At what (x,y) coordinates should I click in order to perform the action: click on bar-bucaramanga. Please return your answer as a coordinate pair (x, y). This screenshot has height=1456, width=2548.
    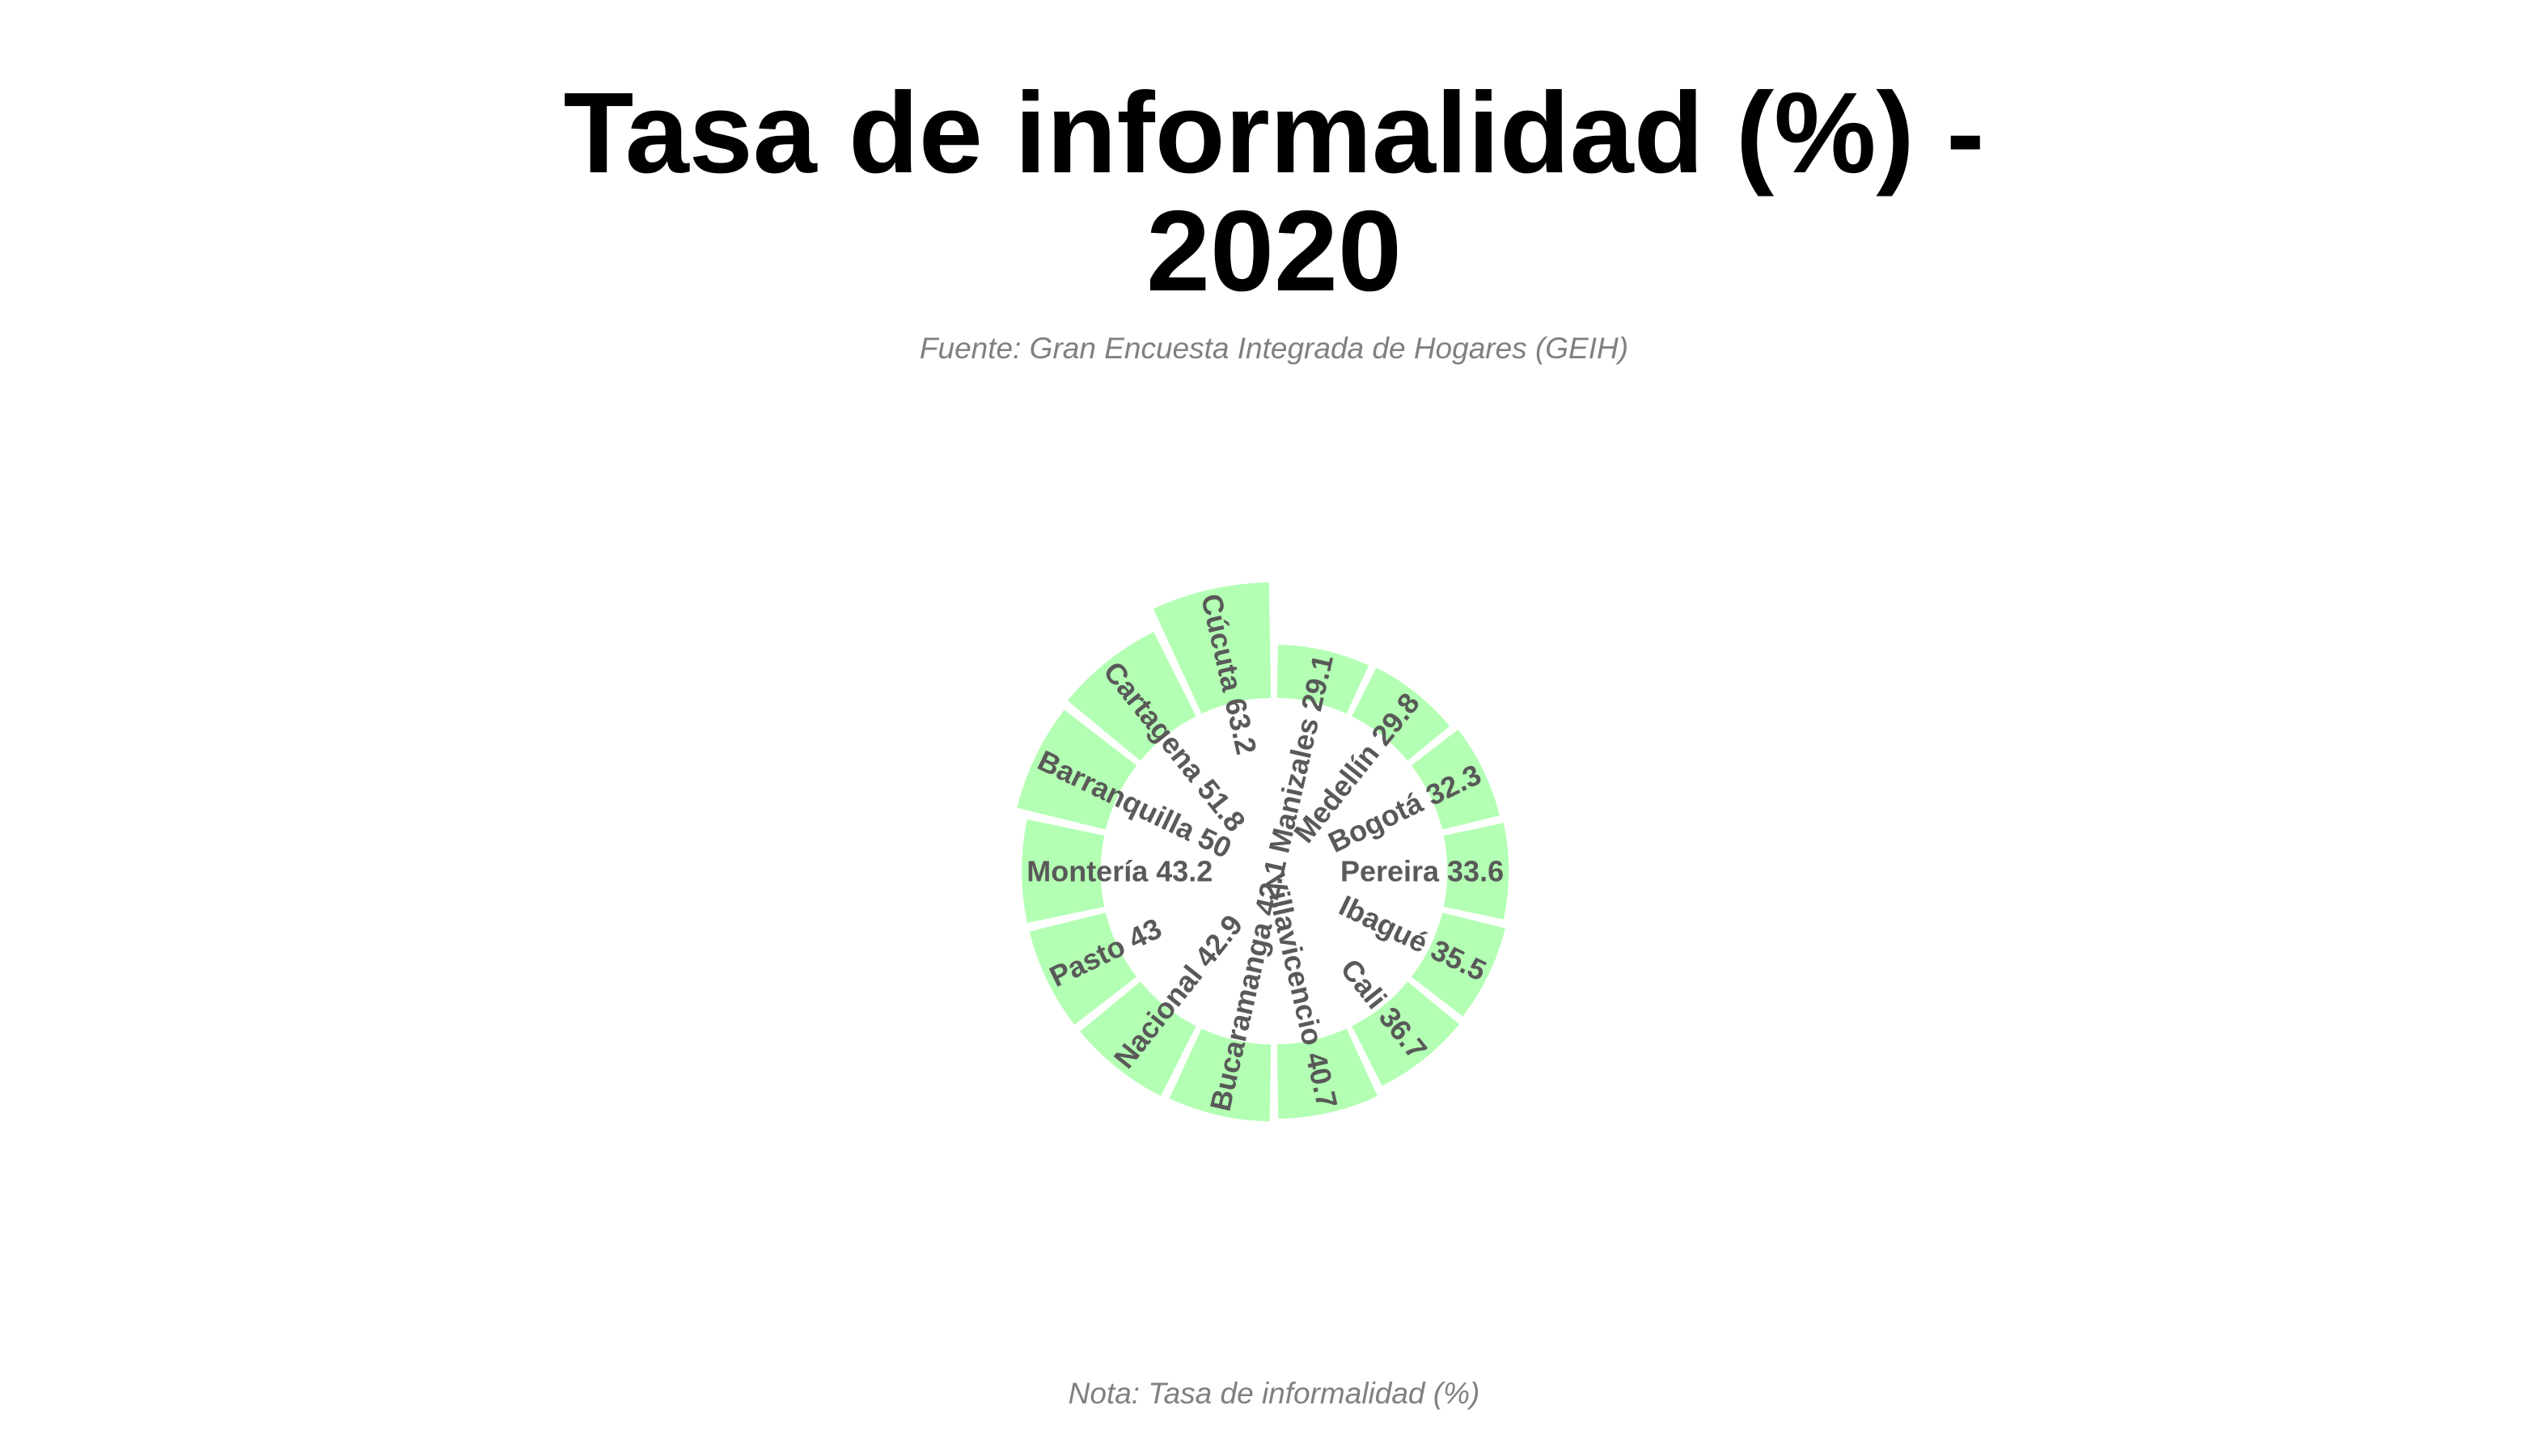
    Looking at the image, I should click on (1220, 1075).